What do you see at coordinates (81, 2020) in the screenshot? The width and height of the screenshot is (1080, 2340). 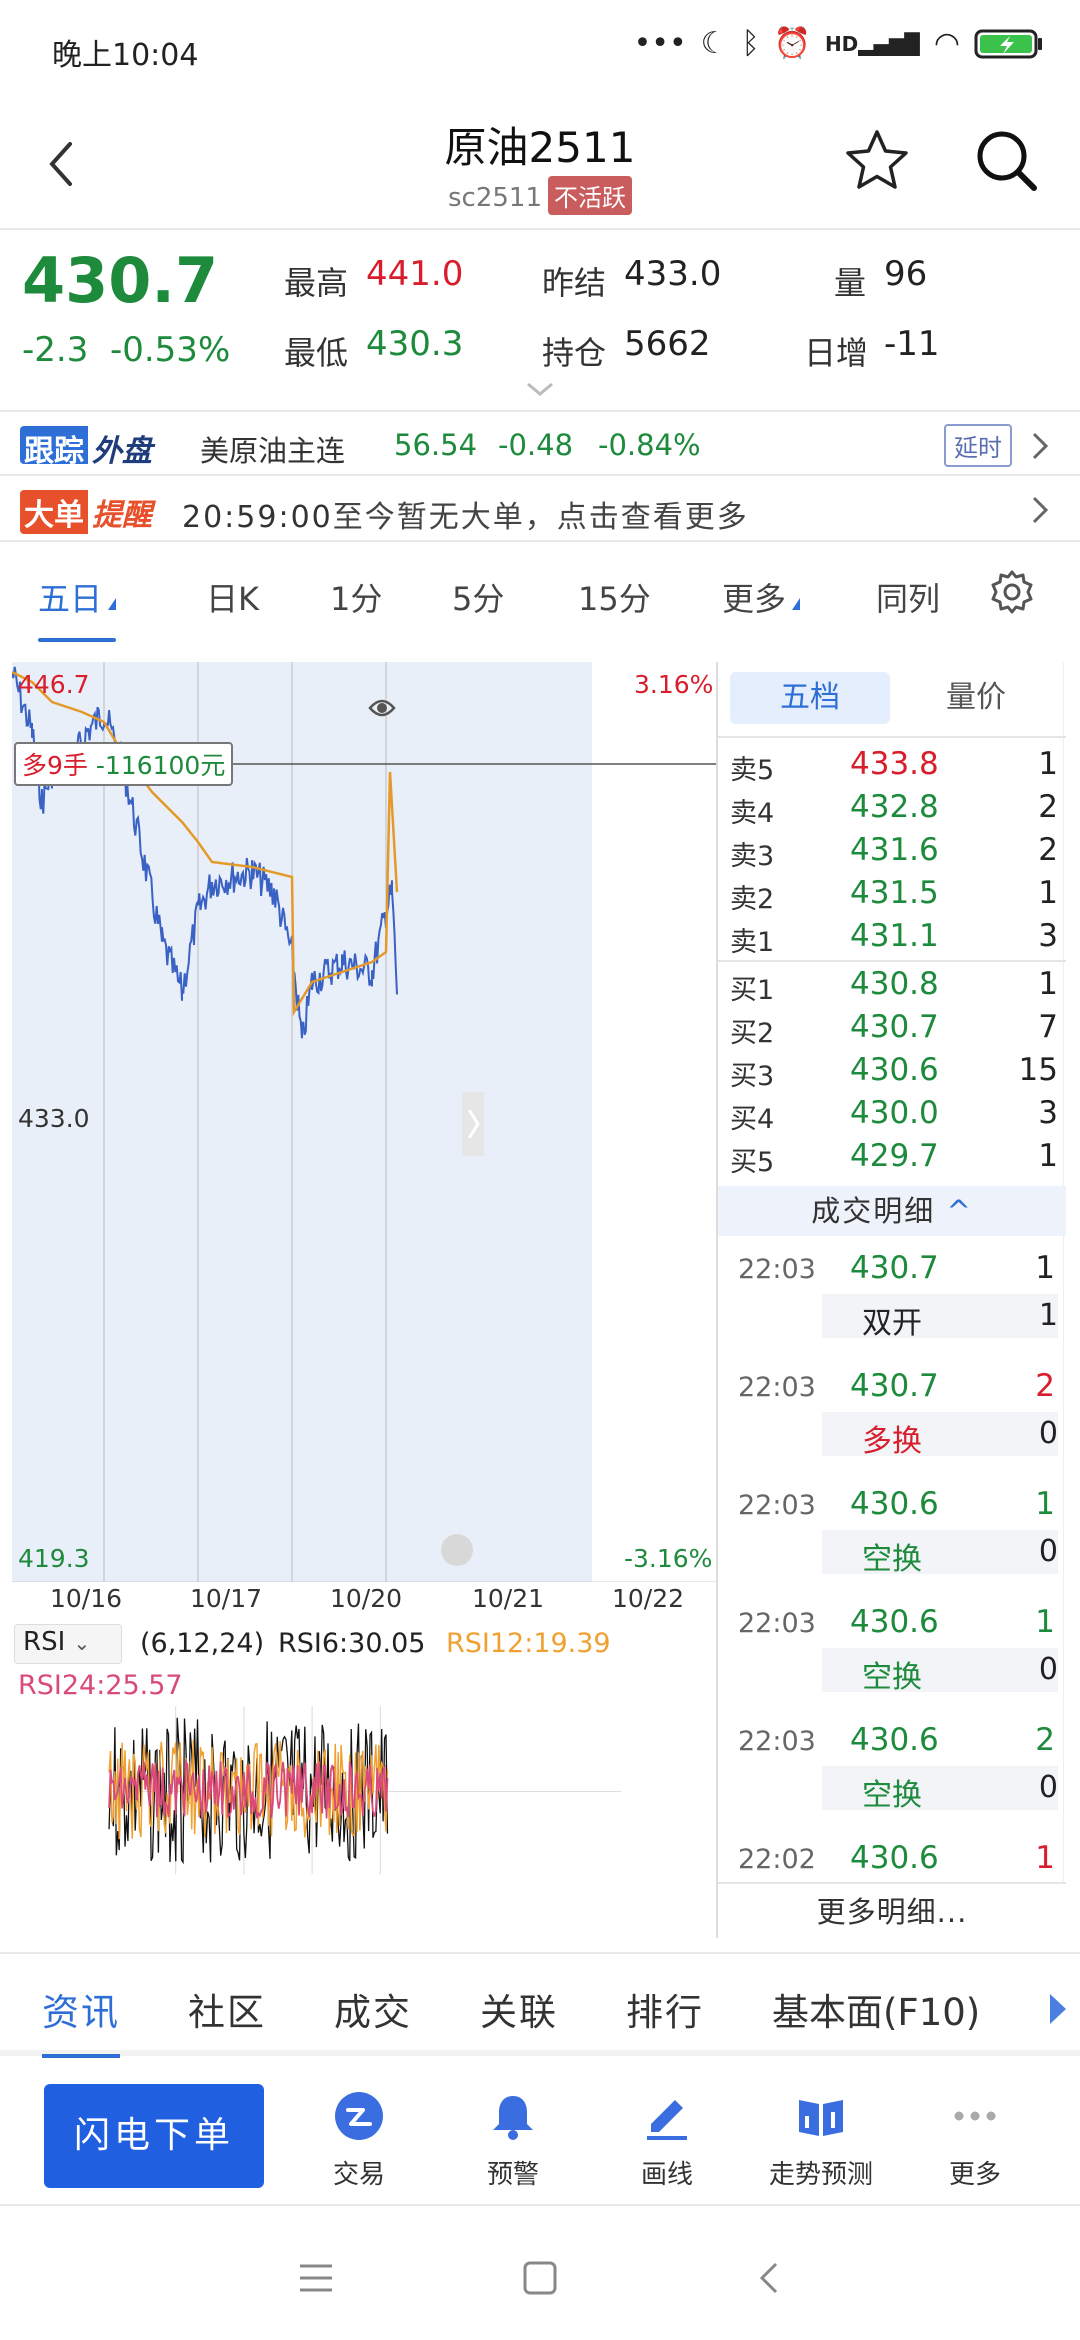 I see `tab-news: 资讯` at bounding box center [81, 2020].